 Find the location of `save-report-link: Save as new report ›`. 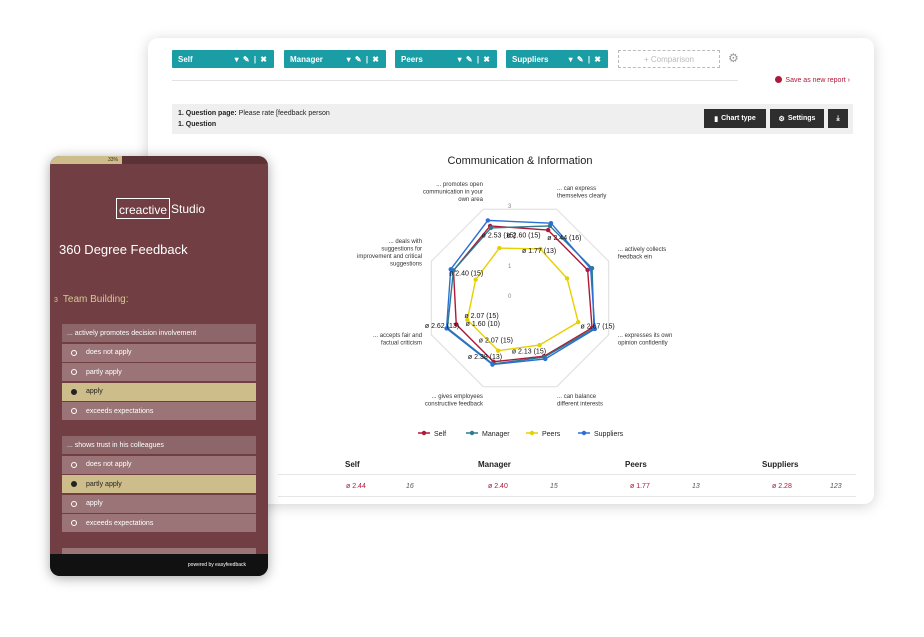

save-report-link: Save as new report › is located at coordinates (812, 80).